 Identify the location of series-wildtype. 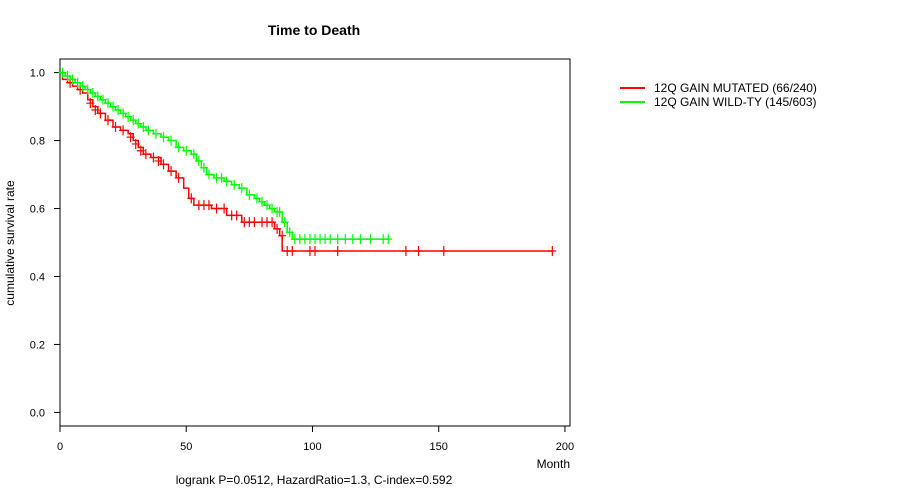
(225, 156).